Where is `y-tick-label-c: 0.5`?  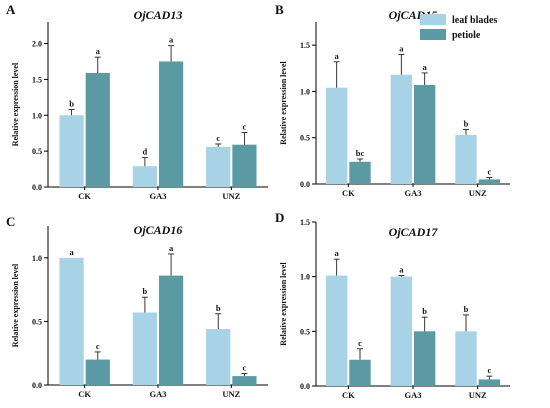 y-tick-label-c: 0.5 is located at coordinates (37, 321).